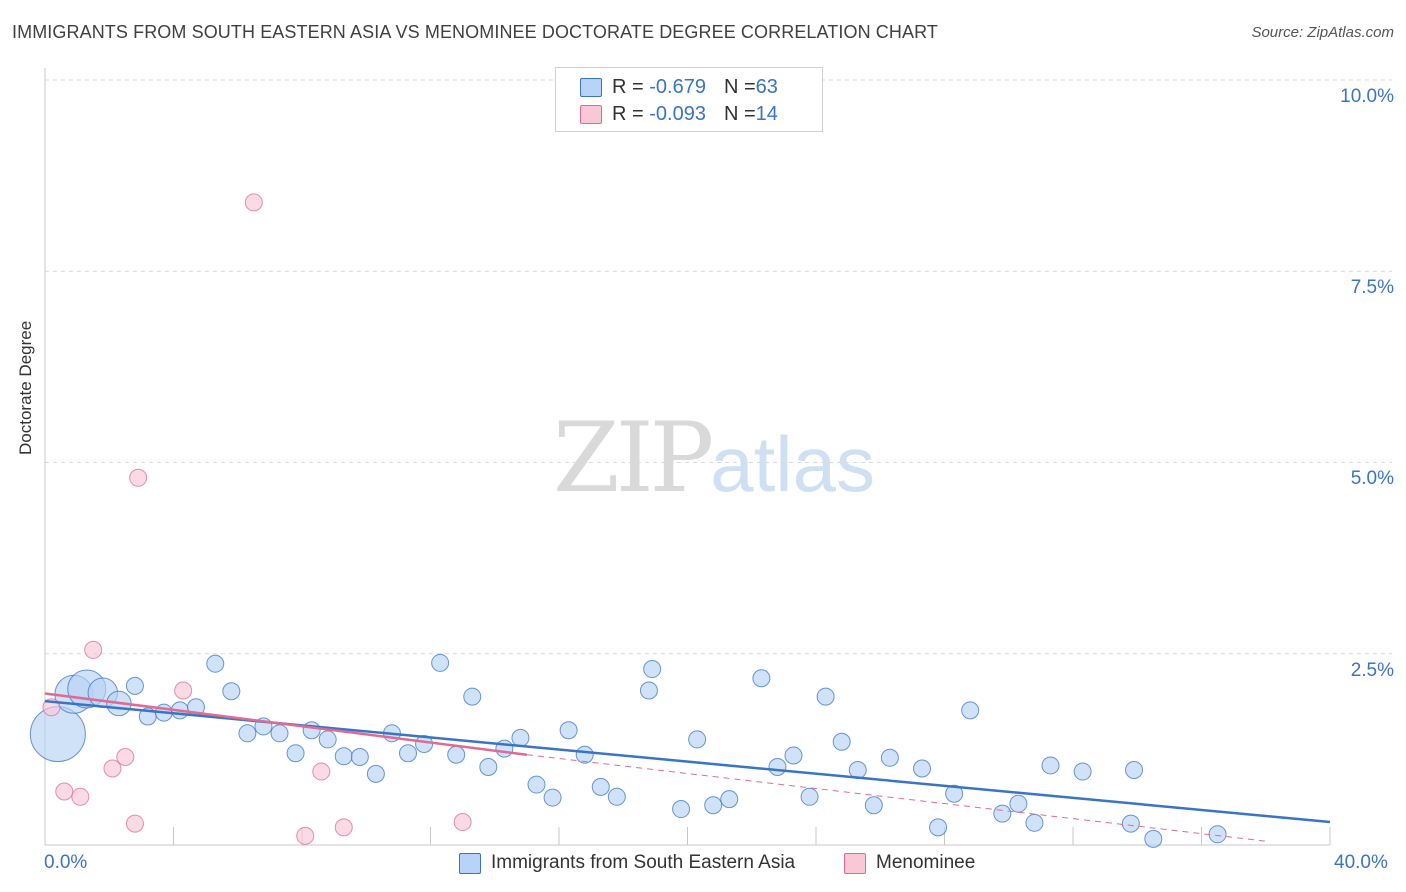  What do you see at coordinates (470, 863) in the screenshot?
I see `bottom-legend-swatch-blue` at bounding box center [470, 863].